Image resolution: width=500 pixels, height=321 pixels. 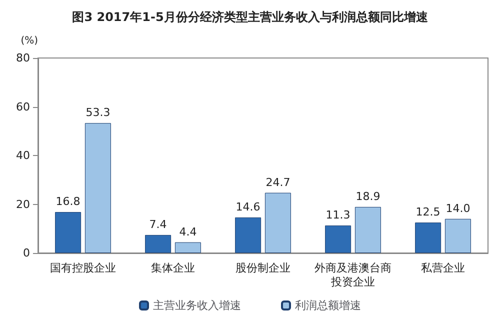 I want to click on x-tick-label: 集体企业, so click(x=173, y=268).